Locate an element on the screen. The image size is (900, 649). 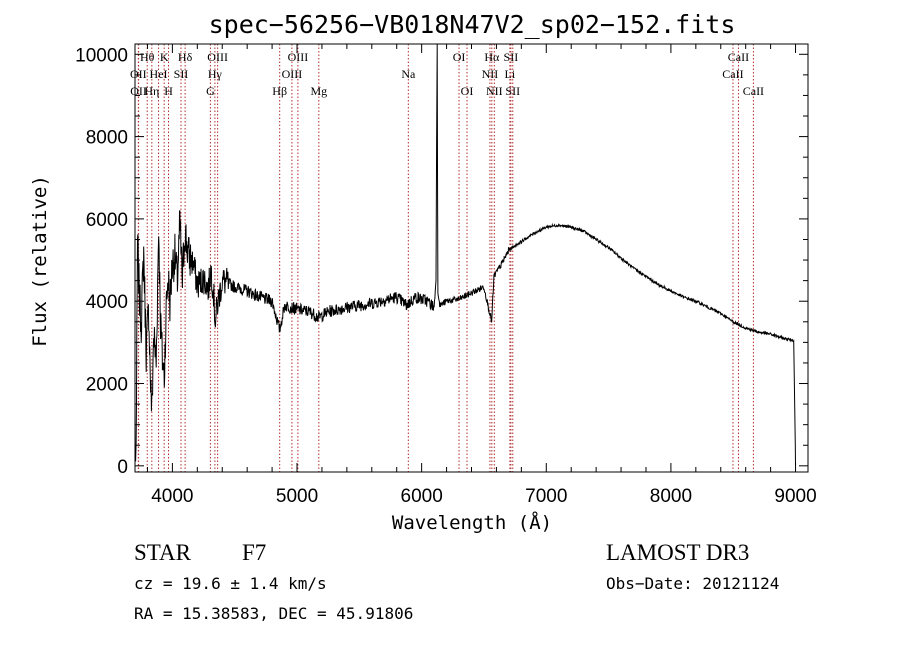
y-tick-label: 0 is located at coordinates (122, 467).